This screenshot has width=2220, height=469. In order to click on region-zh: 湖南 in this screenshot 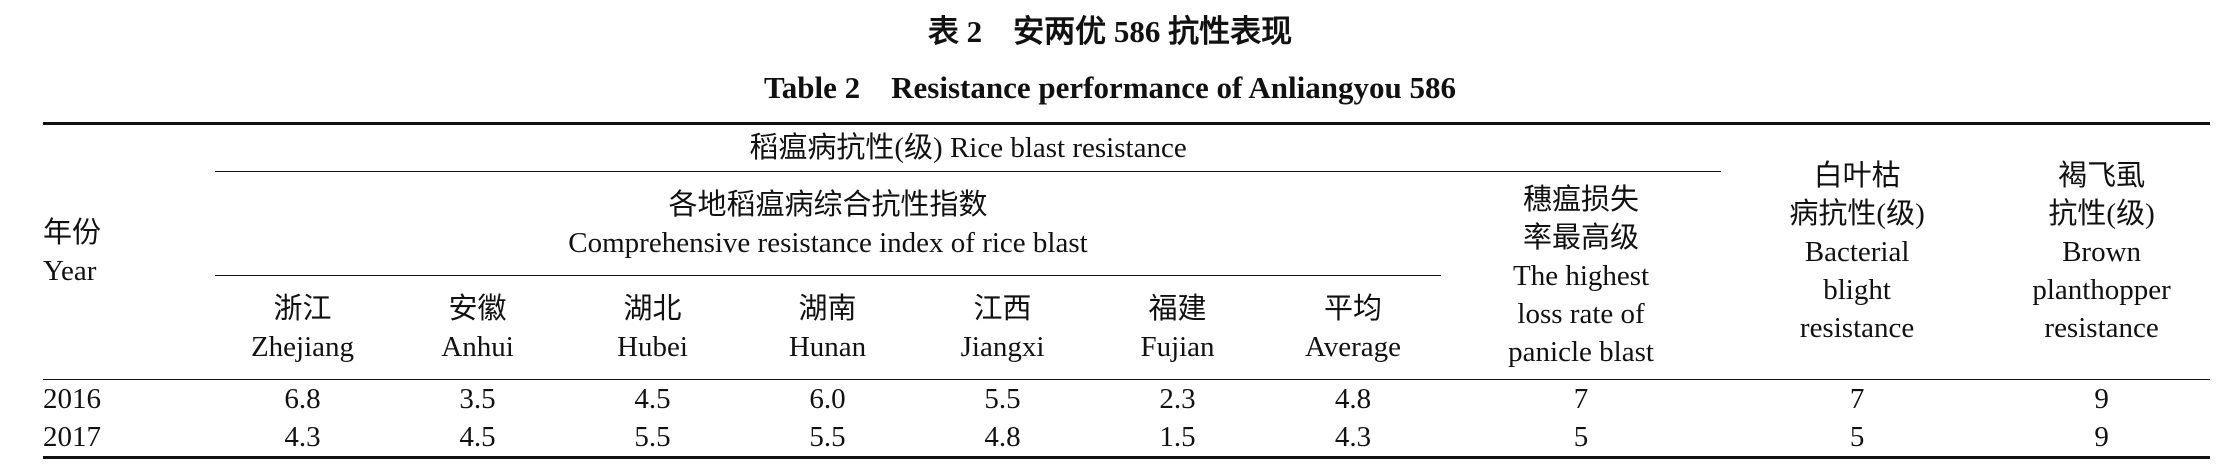, I will do `click(827, 308)`.